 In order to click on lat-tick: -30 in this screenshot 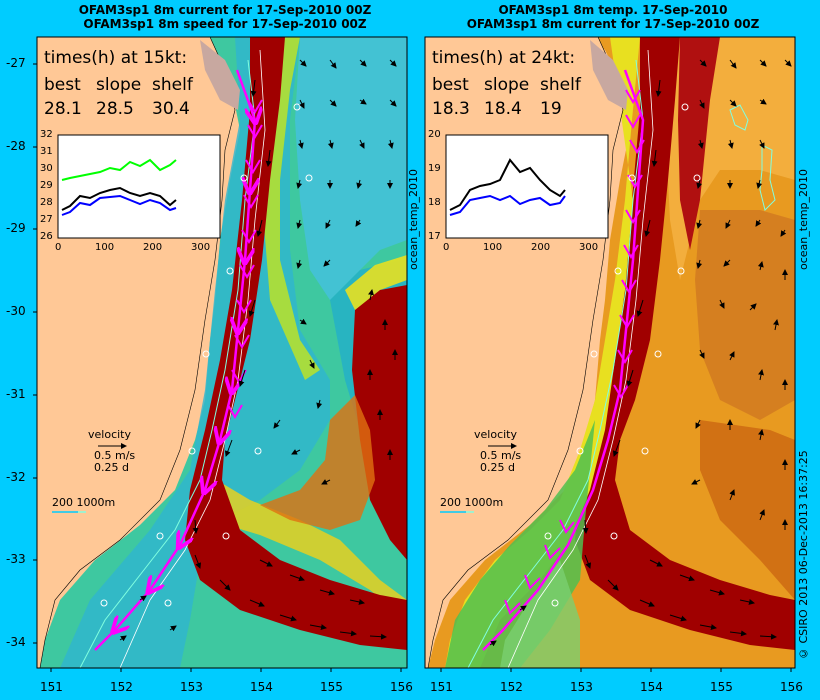, I will do `click(16, 311)`.